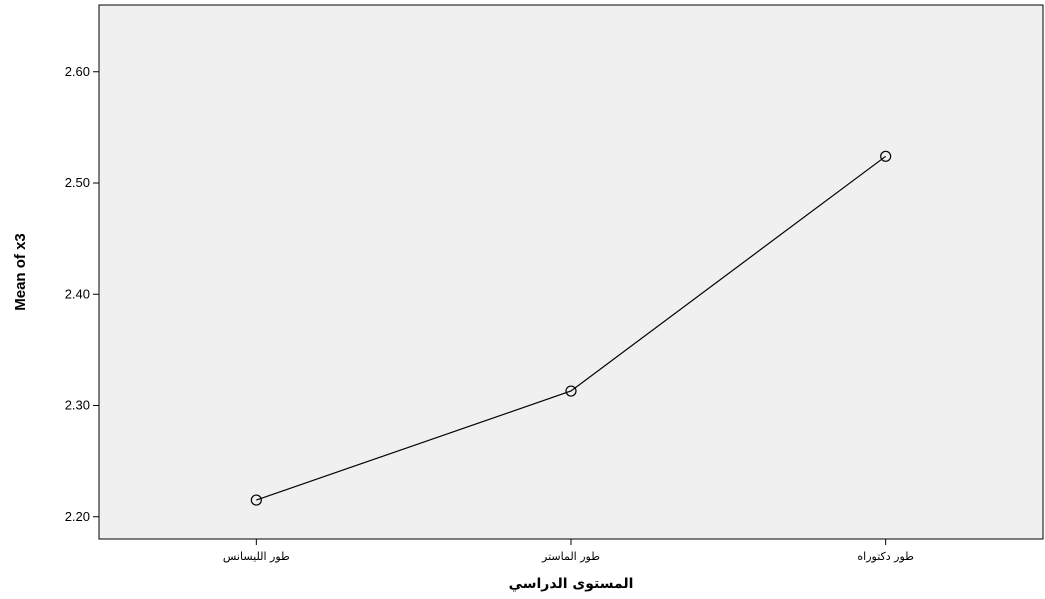 This screenshot has width=1045, height=599. What do you see at coordinates (570, 556) in the screenshot?
I see `x-tick-label: طور الماستر` at bounding box center [570, 556].